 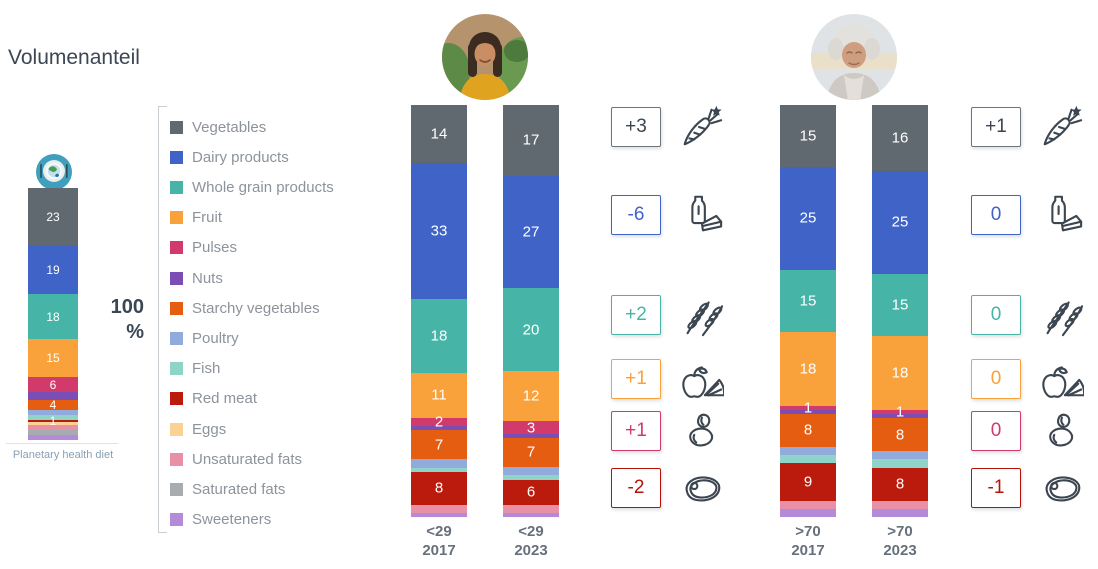 What do you see at coordinates (176, 429) in the screenshot?
I see `eggs-swatch` at bounding box center [176, 429].